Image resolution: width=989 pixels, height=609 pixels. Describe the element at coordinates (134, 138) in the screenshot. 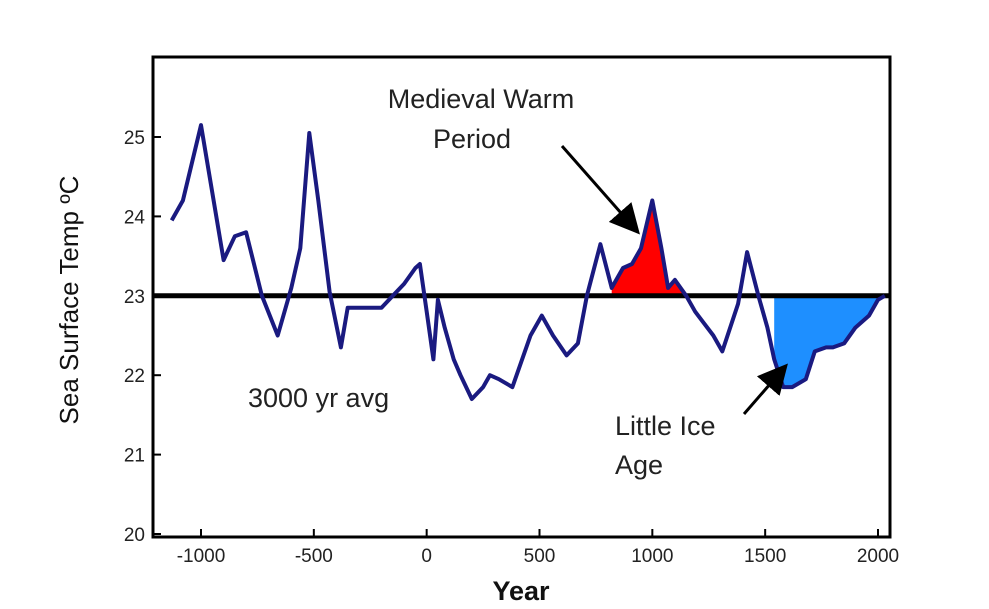

I see `y-tick-label: 25` at that location.